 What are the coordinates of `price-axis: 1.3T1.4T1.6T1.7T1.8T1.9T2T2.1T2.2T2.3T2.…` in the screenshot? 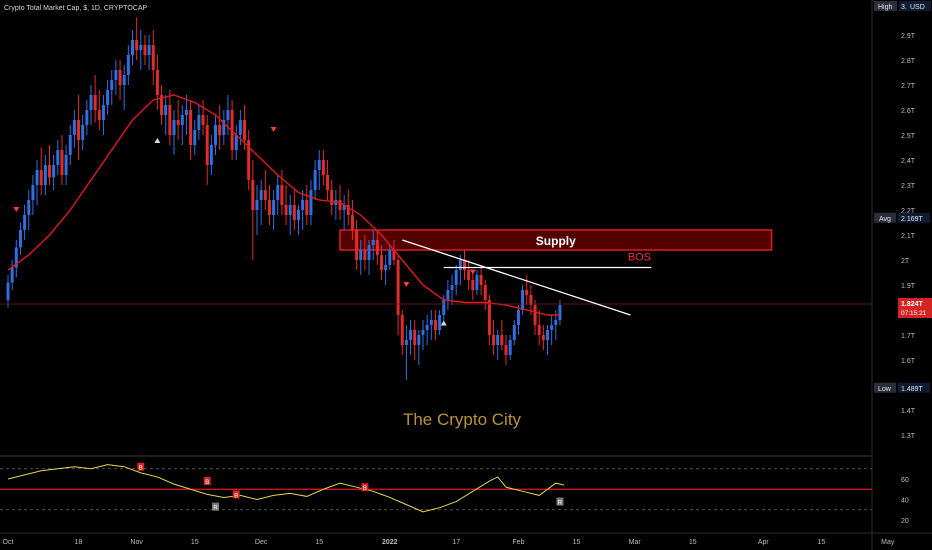 It's located at (903, 263).